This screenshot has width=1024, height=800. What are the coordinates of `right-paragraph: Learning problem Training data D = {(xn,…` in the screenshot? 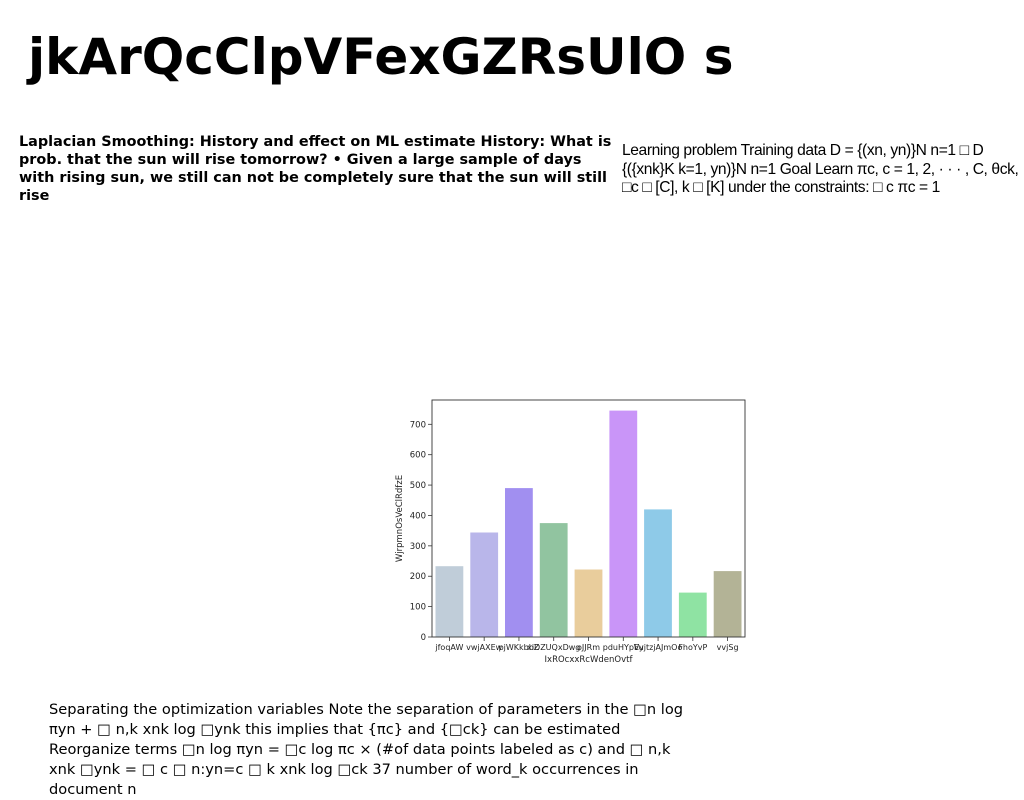 It's located at (820, 169).